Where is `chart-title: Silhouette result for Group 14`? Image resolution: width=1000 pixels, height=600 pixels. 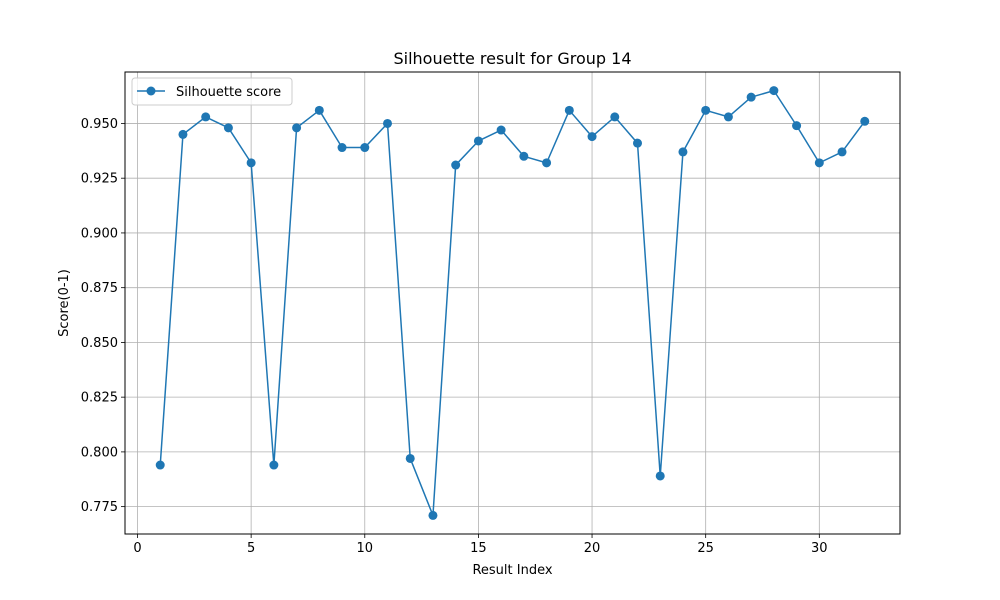 chart-title: Silhouette result for Group 14 is located at coordinates (512, 58).